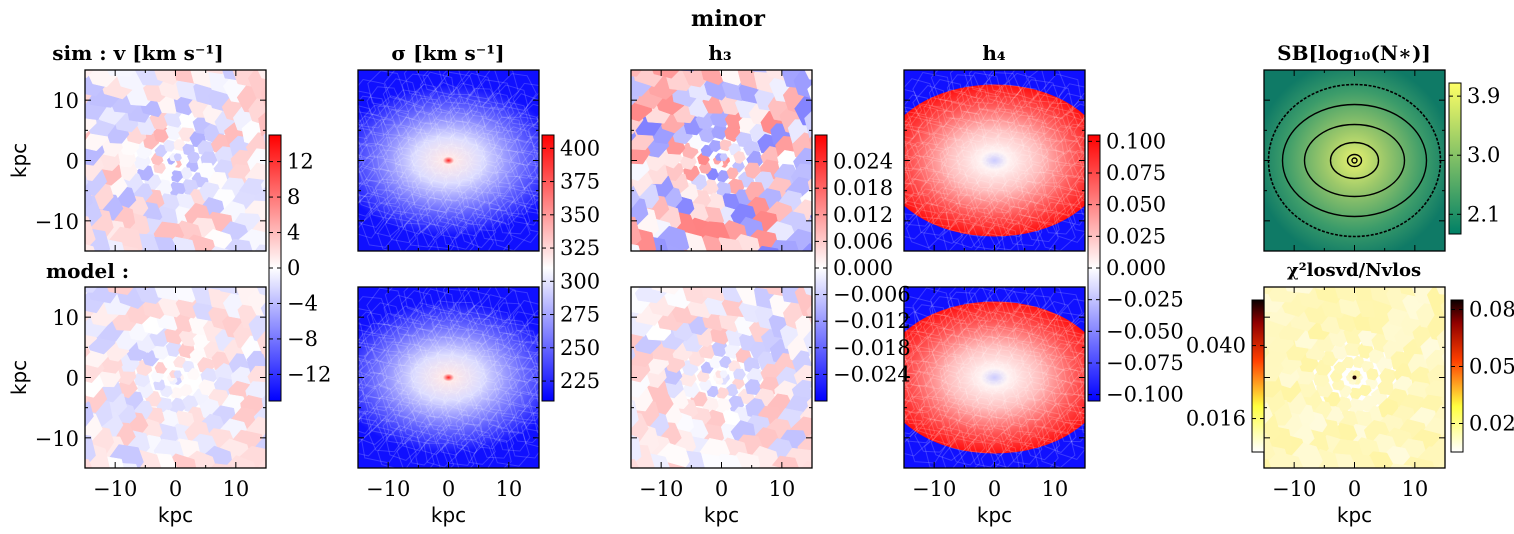 The height and width of the screenshot is (534, 1514). I want to click on chi2-right-colorbar-tick-label: 0.02, so click(1491, 424).